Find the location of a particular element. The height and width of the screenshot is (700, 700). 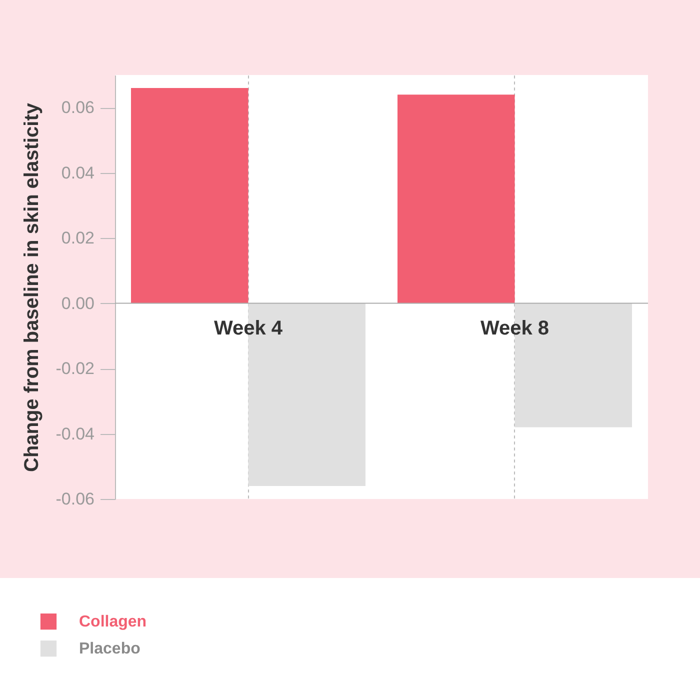

y-tick-label: 0.06 is located at coordinates (77, 108).